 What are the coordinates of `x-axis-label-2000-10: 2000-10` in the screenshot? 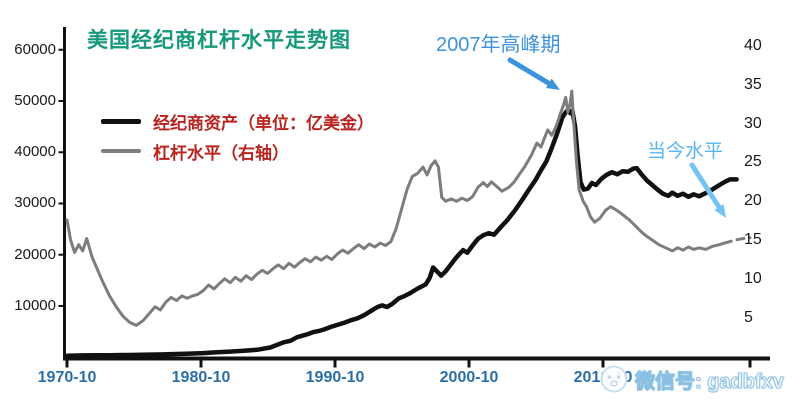 It's located at (469, 377).